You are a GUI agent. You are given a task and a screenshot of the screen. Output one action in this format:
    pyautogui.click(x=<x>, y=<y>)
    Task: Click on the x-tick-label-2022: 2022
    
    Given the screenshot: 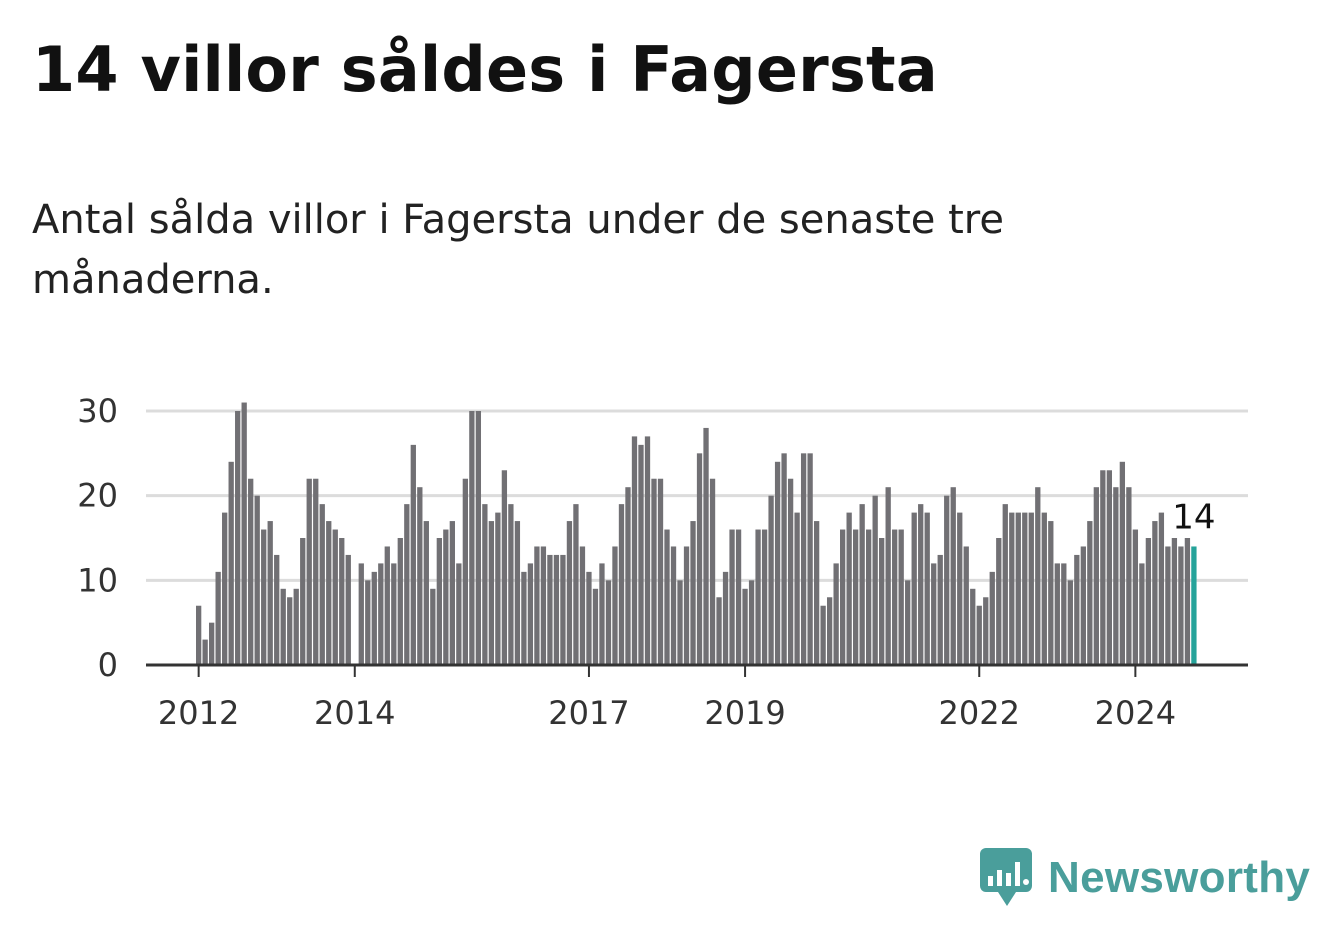 What is the action you would take?
    pyautogui.click(x=979, y=713)
    